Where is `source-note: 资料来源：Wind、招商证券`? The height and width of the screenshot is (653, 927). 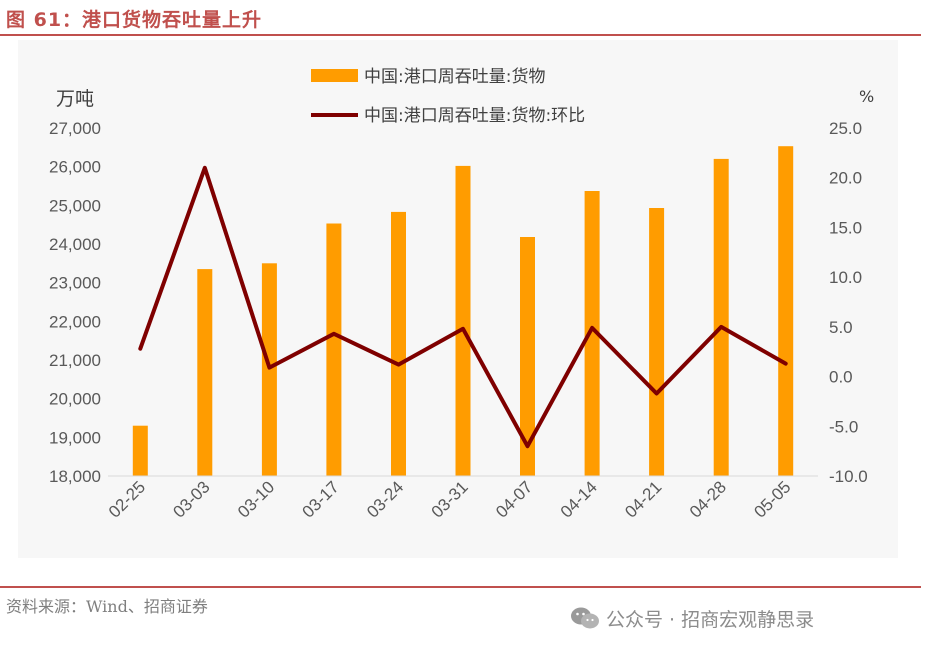
source-note: 资料来源：Wind、招商证券 is located at coordinates (107, 606).